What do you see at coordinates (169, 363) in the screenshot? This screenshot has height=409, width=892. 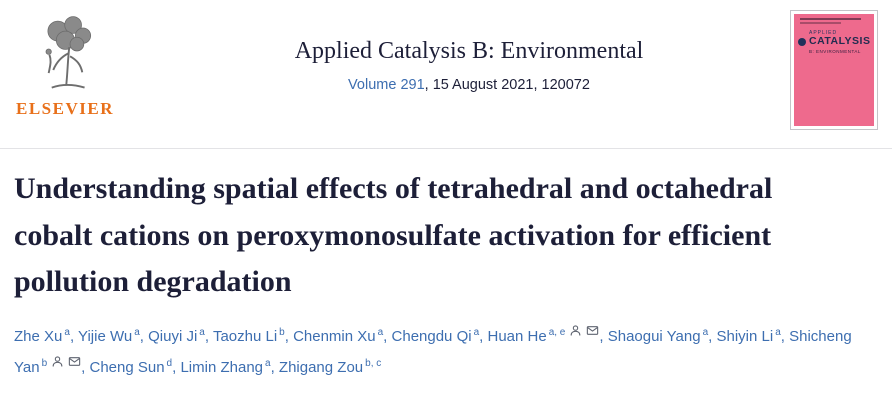 I see `author-affiliation-sup: d` at bounding box center [169, 363].